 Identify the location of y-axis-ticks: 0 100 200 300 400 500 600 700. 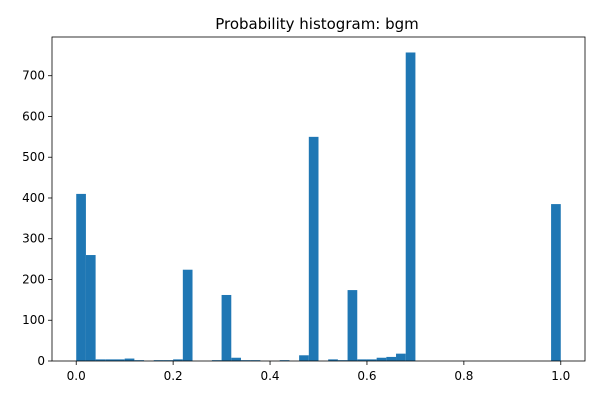
(37, 218).